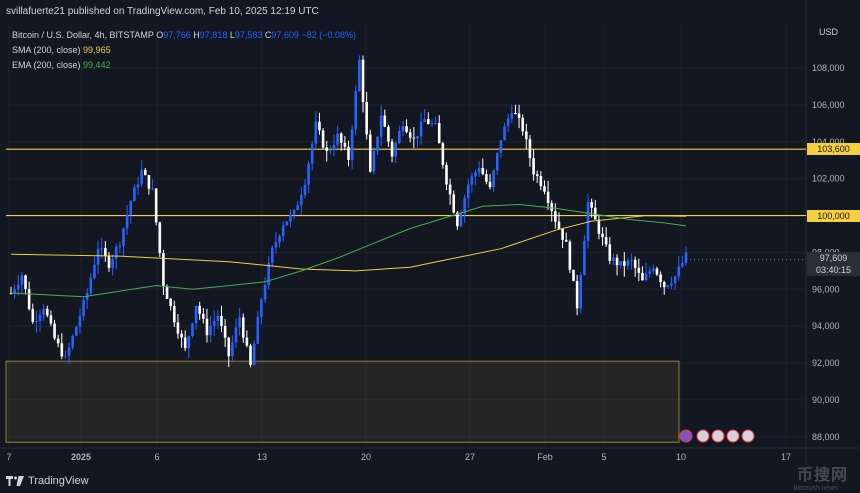 This screenshot has width=860, height=493. What do you see at coordinates (97, 65) in the screenshot?
I see `ema-value: 99,442` at bounding box center [97, 65].